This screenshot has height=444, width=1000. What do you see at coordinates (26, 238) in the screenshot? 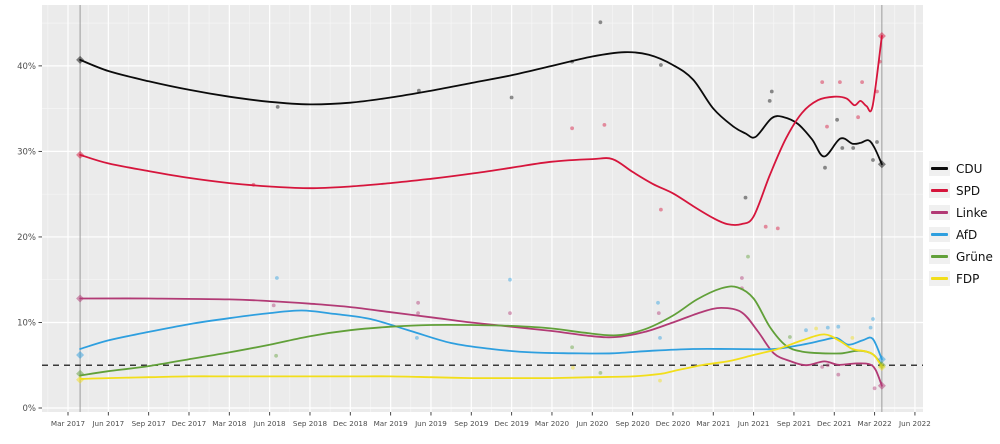
I see `y-axis-tick-label: 20%` at bounding box center [26, 238].